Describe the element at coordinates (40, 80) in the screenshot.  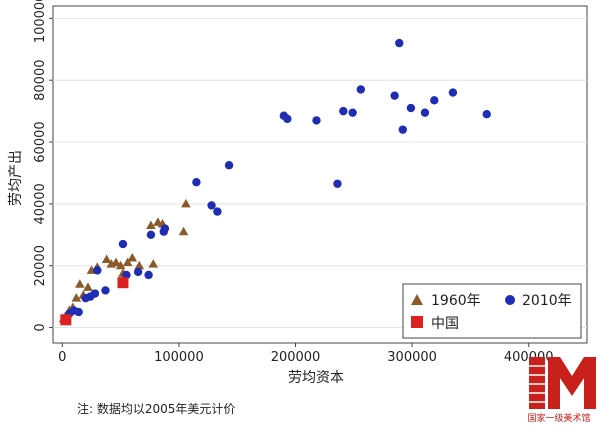
I see `y-tick-label: 80000` at that location.